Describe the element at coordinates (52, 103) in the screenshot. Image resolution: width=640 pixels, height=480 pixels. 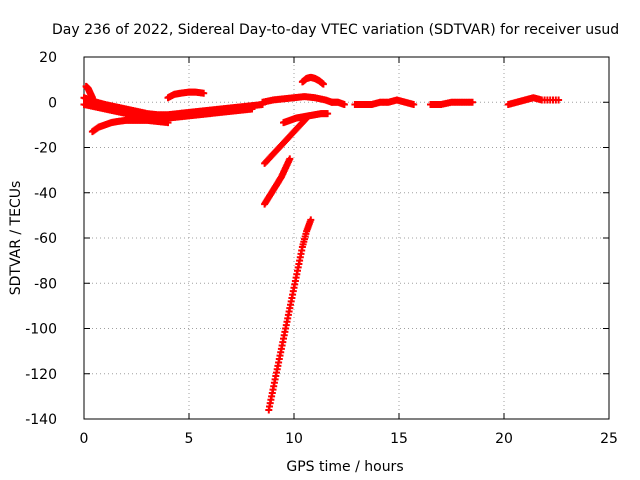
I see `y-tick-label: 0` at that location.